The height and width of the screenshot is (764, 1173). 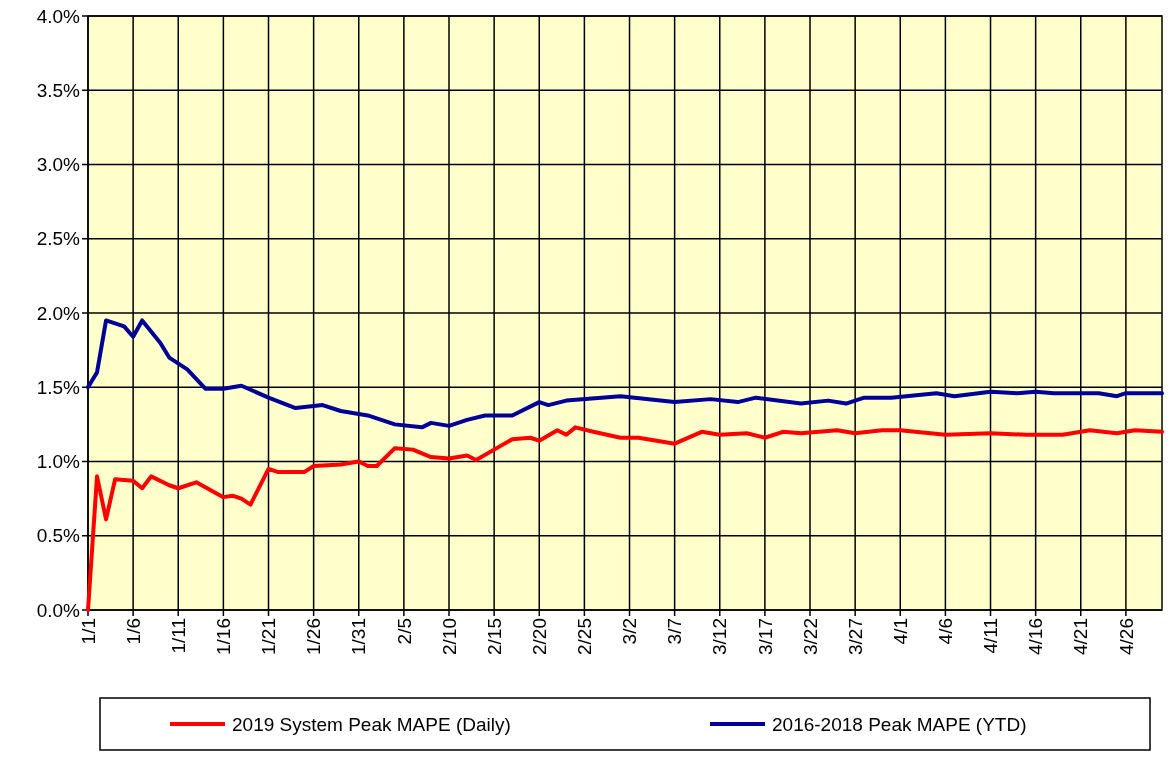 I want to click on x-tick-label: 4/11, so click(x=991, y=636).